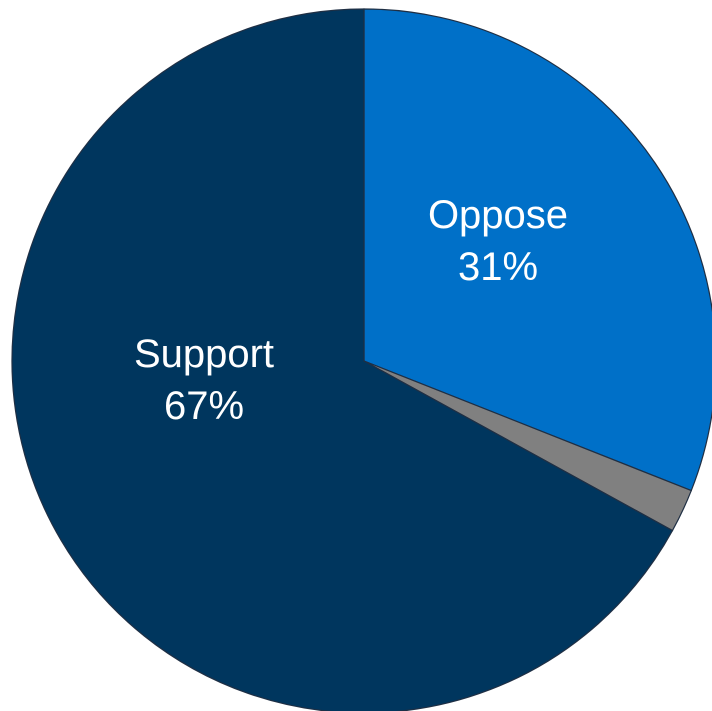 The width and height of the screenshot is (712, 711). Describe the element at coordinates (204, 406) in the screenshot. I see `slice-percent-text: 67%` at that location.